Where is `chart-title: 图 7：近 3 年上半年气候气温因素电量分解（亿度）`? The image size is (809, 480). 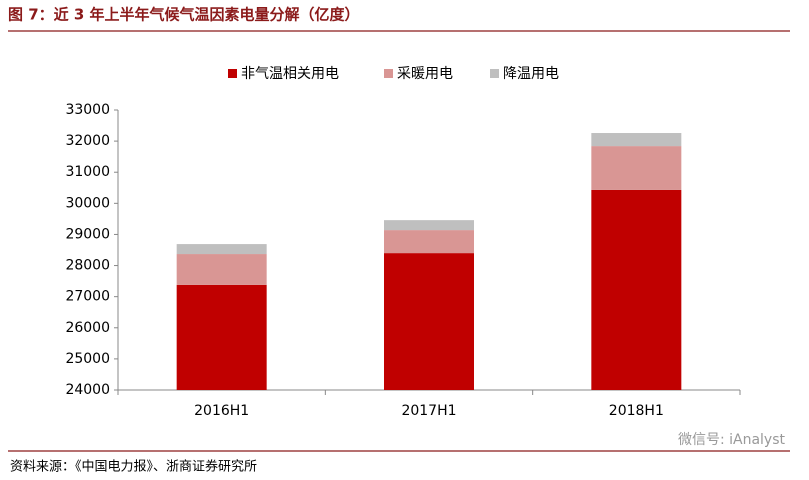 chart-title: 图 7：近 3 年上半年气候气温因素电量分解（亿度） is located at coordinates (184, 15).